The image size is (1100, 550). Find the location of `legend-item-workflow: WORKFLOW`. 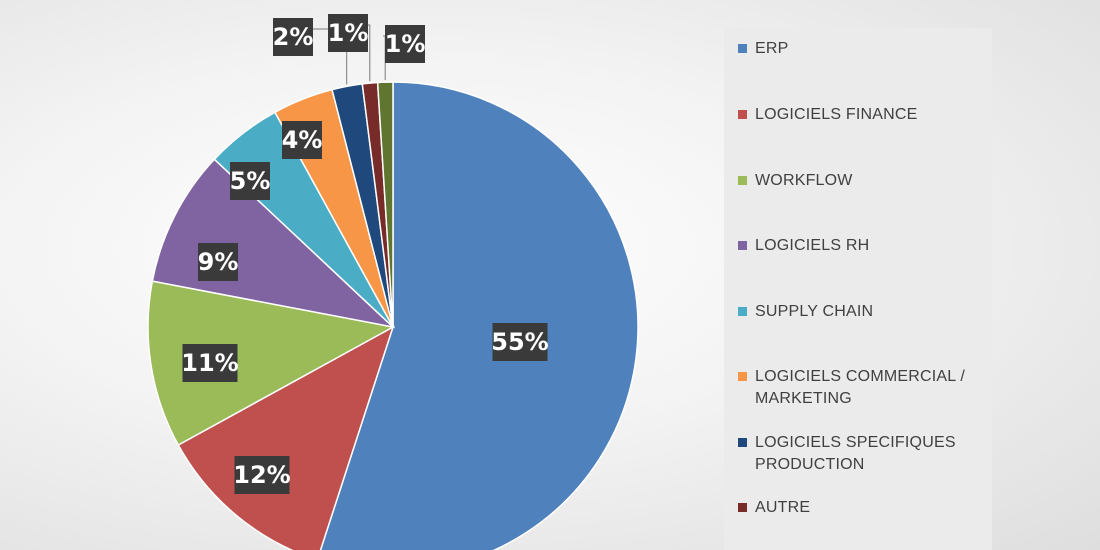

legend-item-workflow: WORKFLOW is located at coordinates (863, 181).